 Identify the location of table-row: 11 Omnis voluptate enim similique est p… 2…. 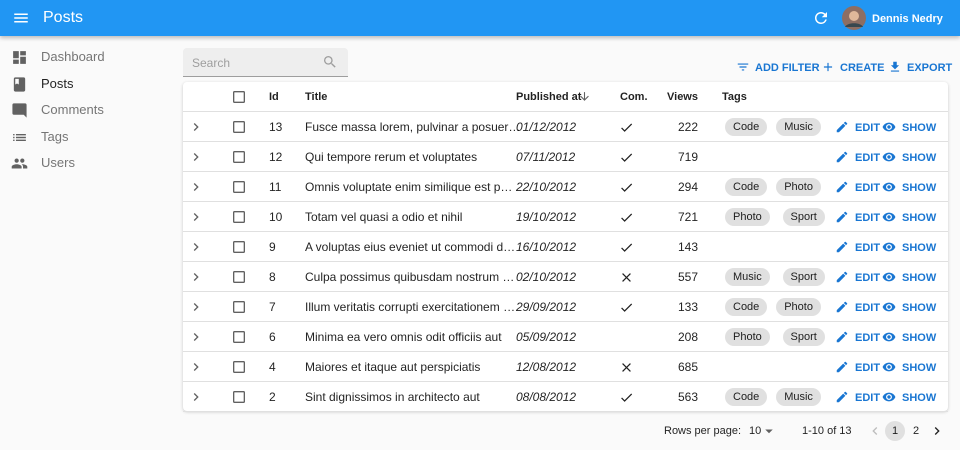
(565, 187).